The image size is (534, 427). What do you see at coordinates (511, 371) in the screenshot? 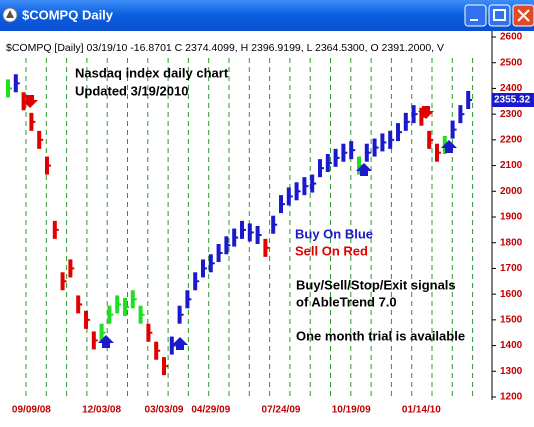
I see `y-tick-label: 1300` at bounding box center [511, 371].